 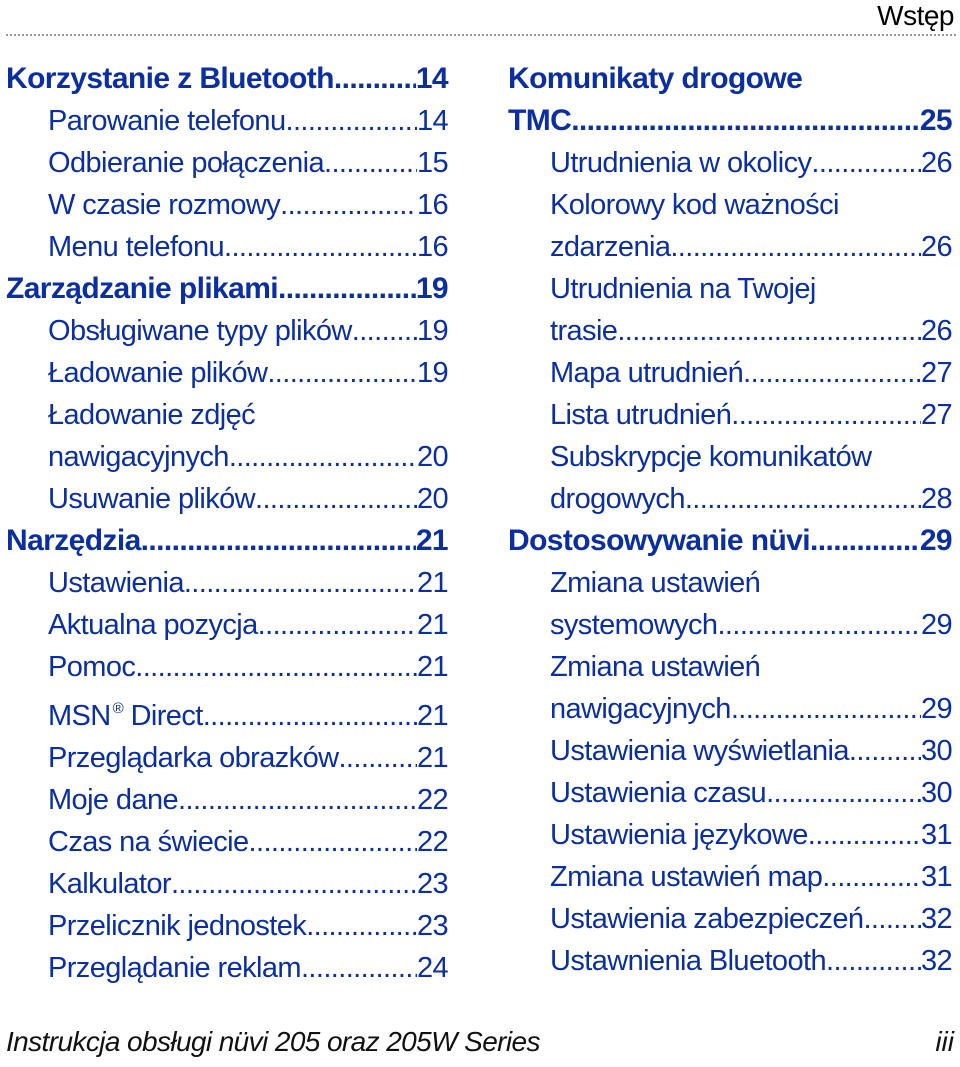 I want to click on toc-entry-link: Zmiana ustawień map 31, so click(x=730, y=877).